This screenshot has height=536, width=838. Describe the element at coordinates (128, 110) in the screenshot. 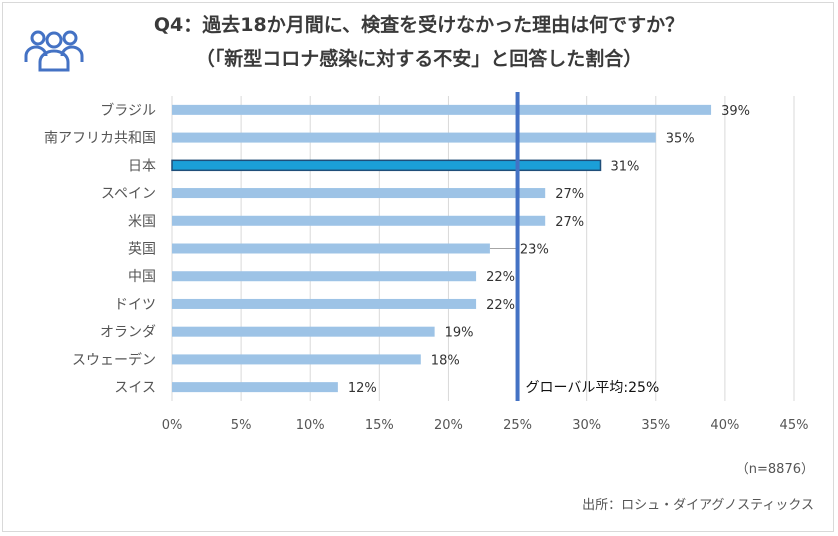

I see `category-label: ブラジル` at that location.